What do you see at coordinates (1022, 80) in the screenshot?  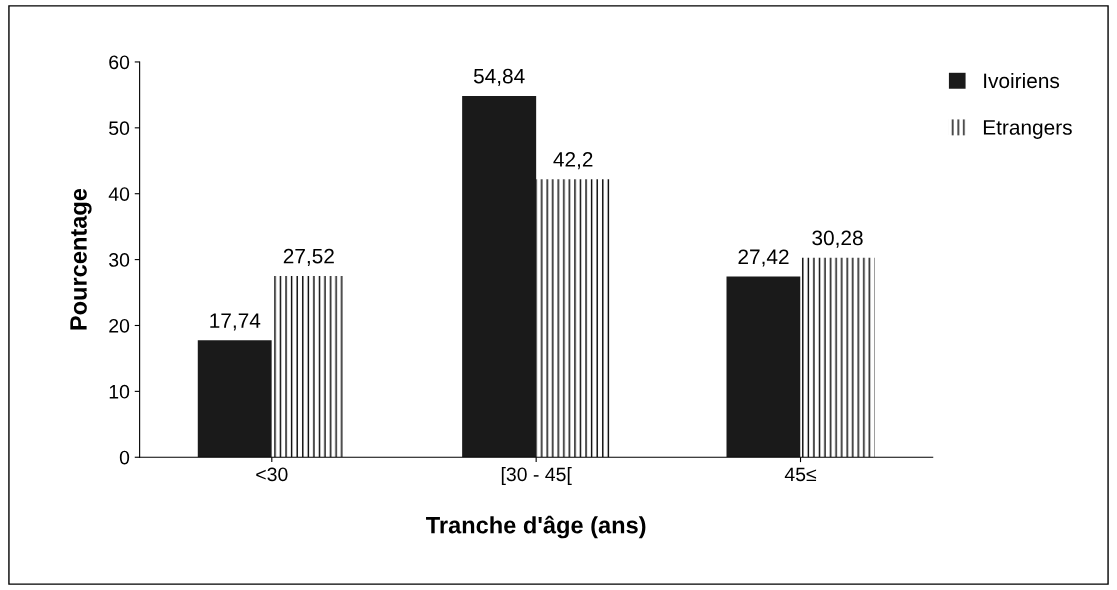 I see `legend-label: Ivoiriens` at bounding box center [1022, 80].